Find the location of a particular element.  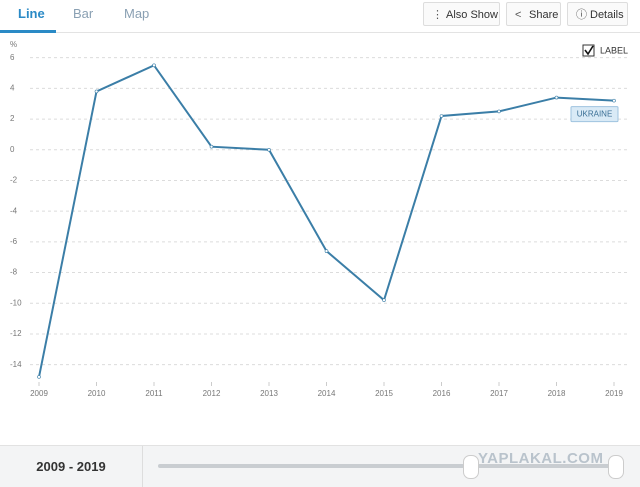

series-label-box is located at coordinates (594, 114).